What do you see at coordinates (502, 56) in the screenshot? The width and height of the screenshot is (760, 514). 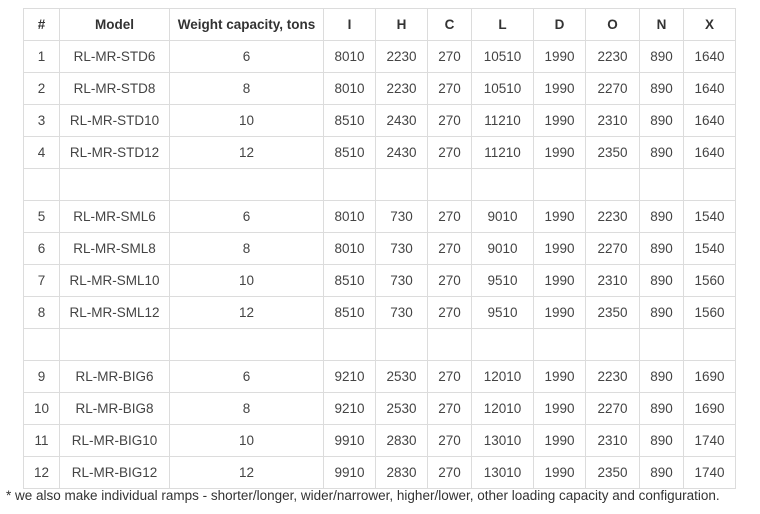 I see `cell-l: 10510` at bounding box center [502, 56].